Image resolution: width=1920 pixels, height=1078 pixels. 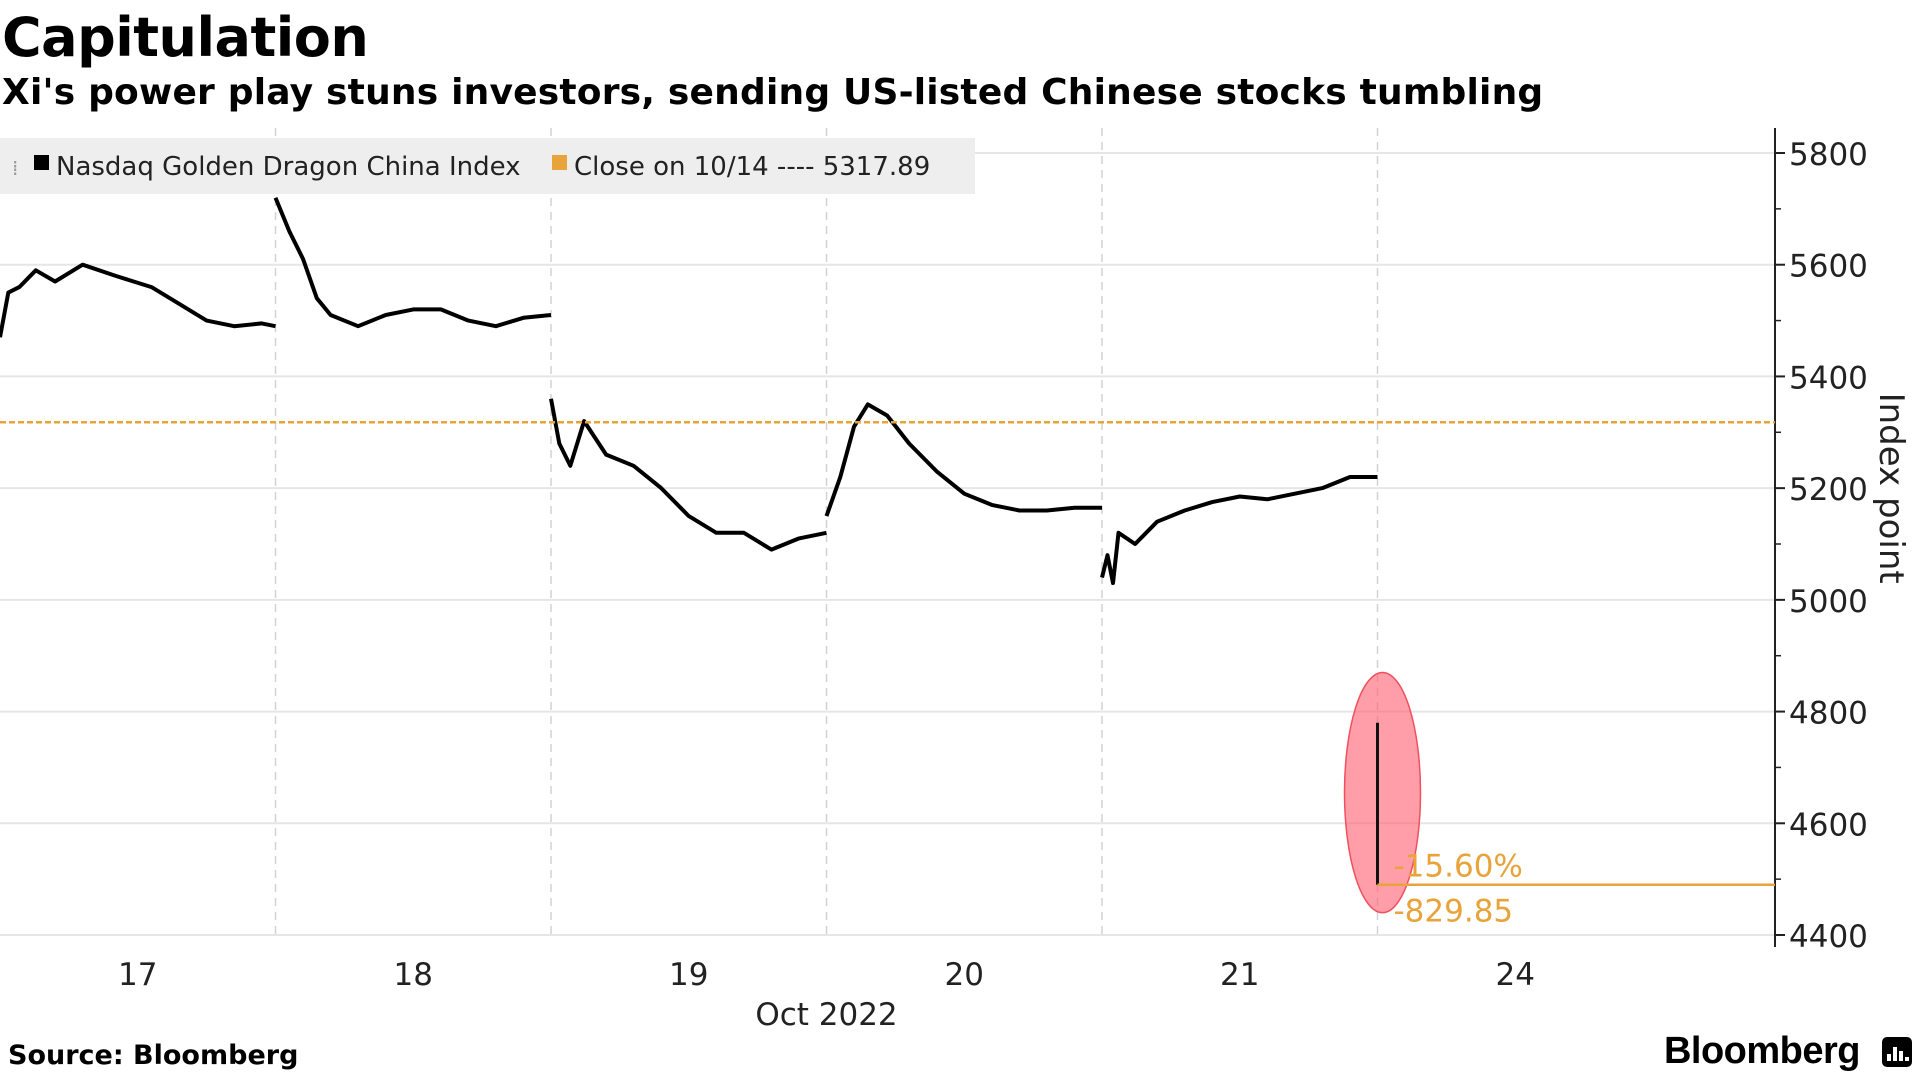 I want to click on y-axis-label: Index point, so click(x=1891, y=488).